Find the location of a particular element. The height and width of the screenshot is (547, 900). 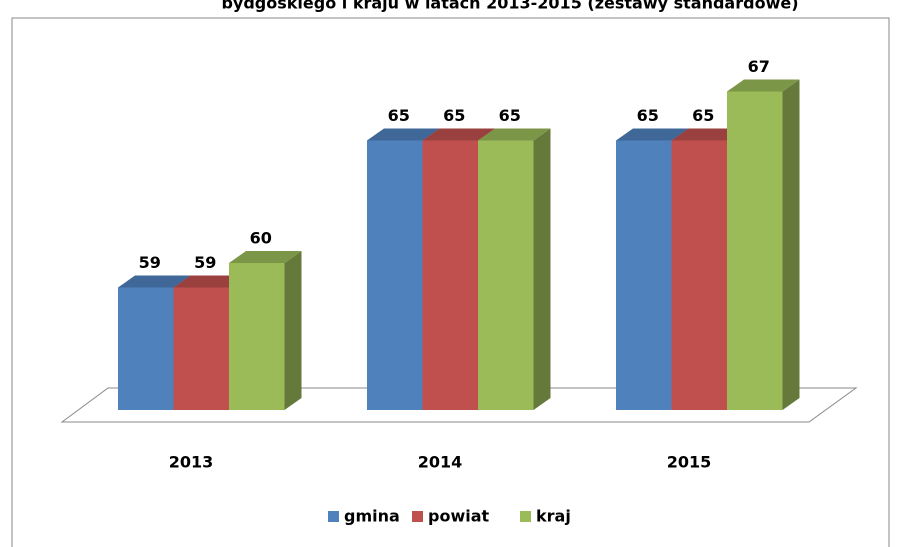

x-tick-label: 2015 is located at coordinates (689, 462).